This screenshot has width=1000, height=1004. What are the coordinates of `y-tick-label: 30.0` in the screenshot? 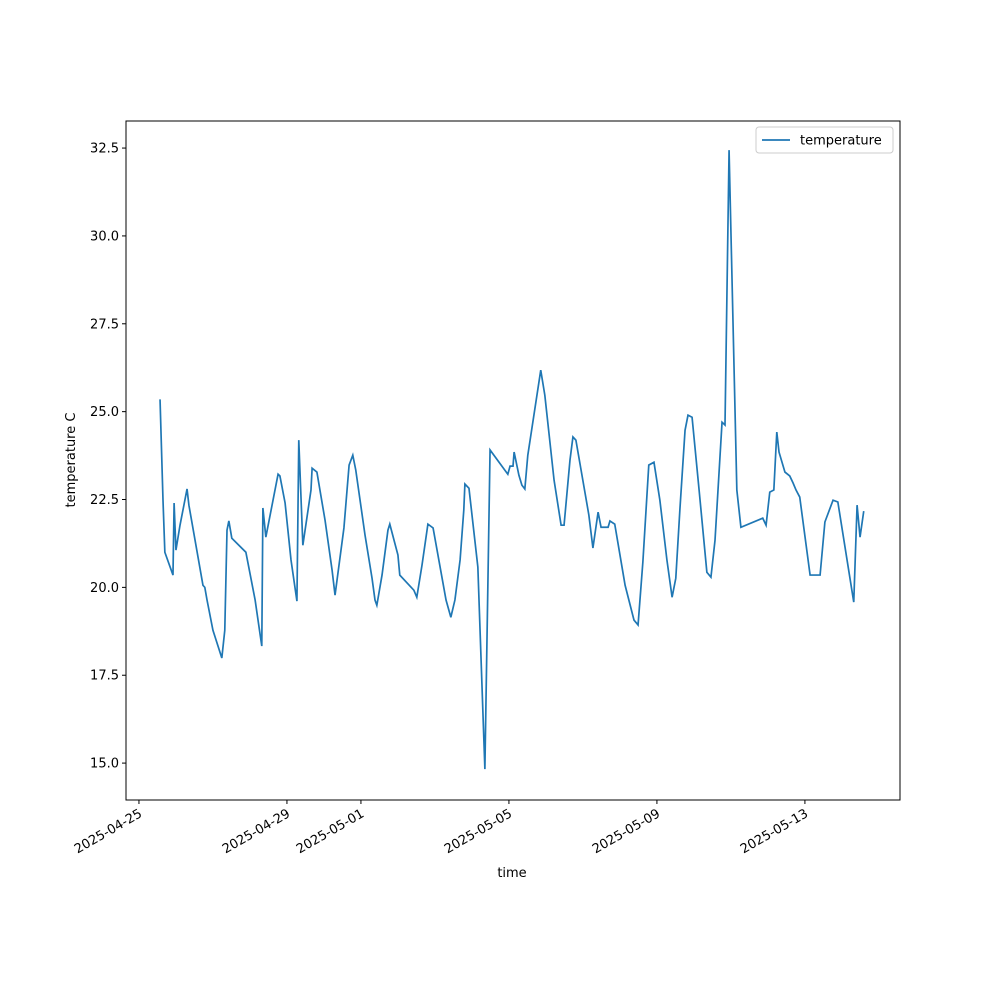 It's located at (104, 236).